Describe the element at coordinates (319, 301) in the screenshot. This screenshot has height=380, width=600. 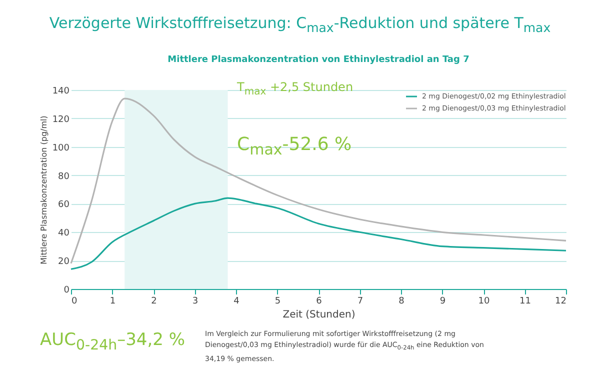
I see `x-tick-label: 6` at that location.